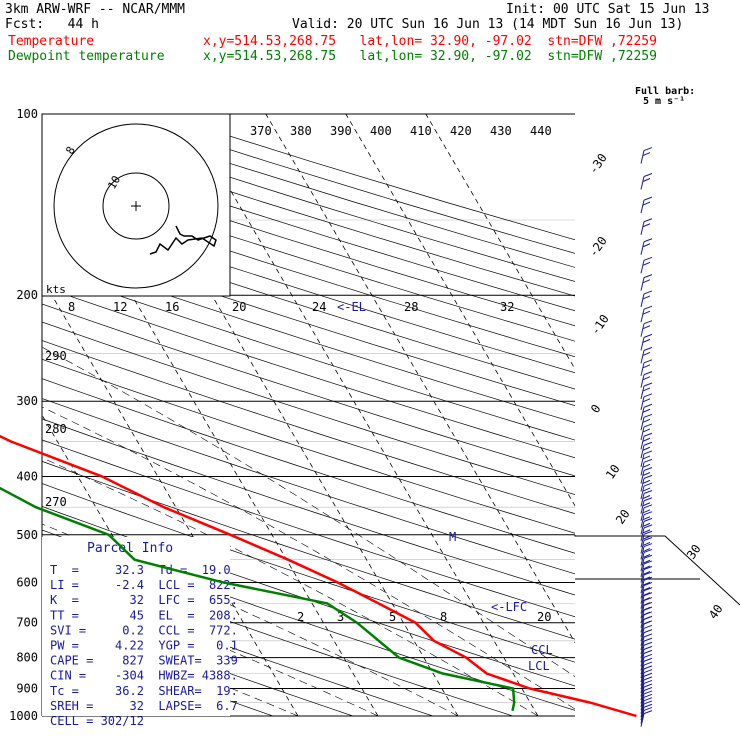  Describe the element at coordinates (27, 623) in the screenshot. I see `pressure-tick-label: 700` at that location.